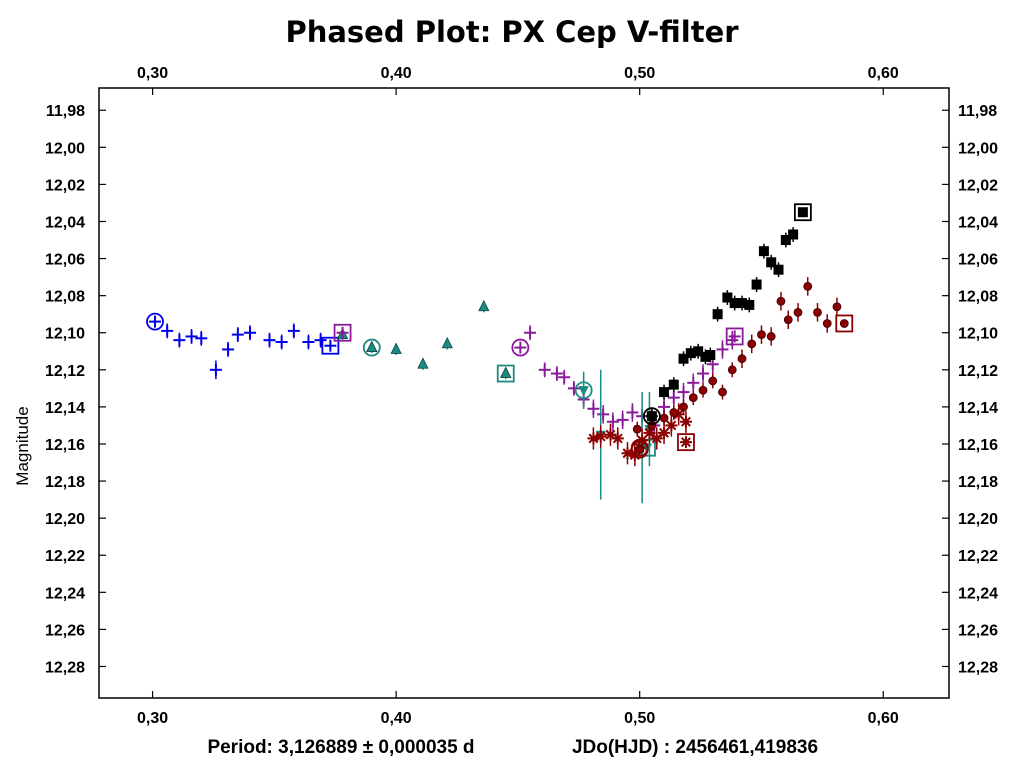 This screenshot has height=768, width=1024. I want to click on y-tick-label-left: 12,28, so click(65, 667).